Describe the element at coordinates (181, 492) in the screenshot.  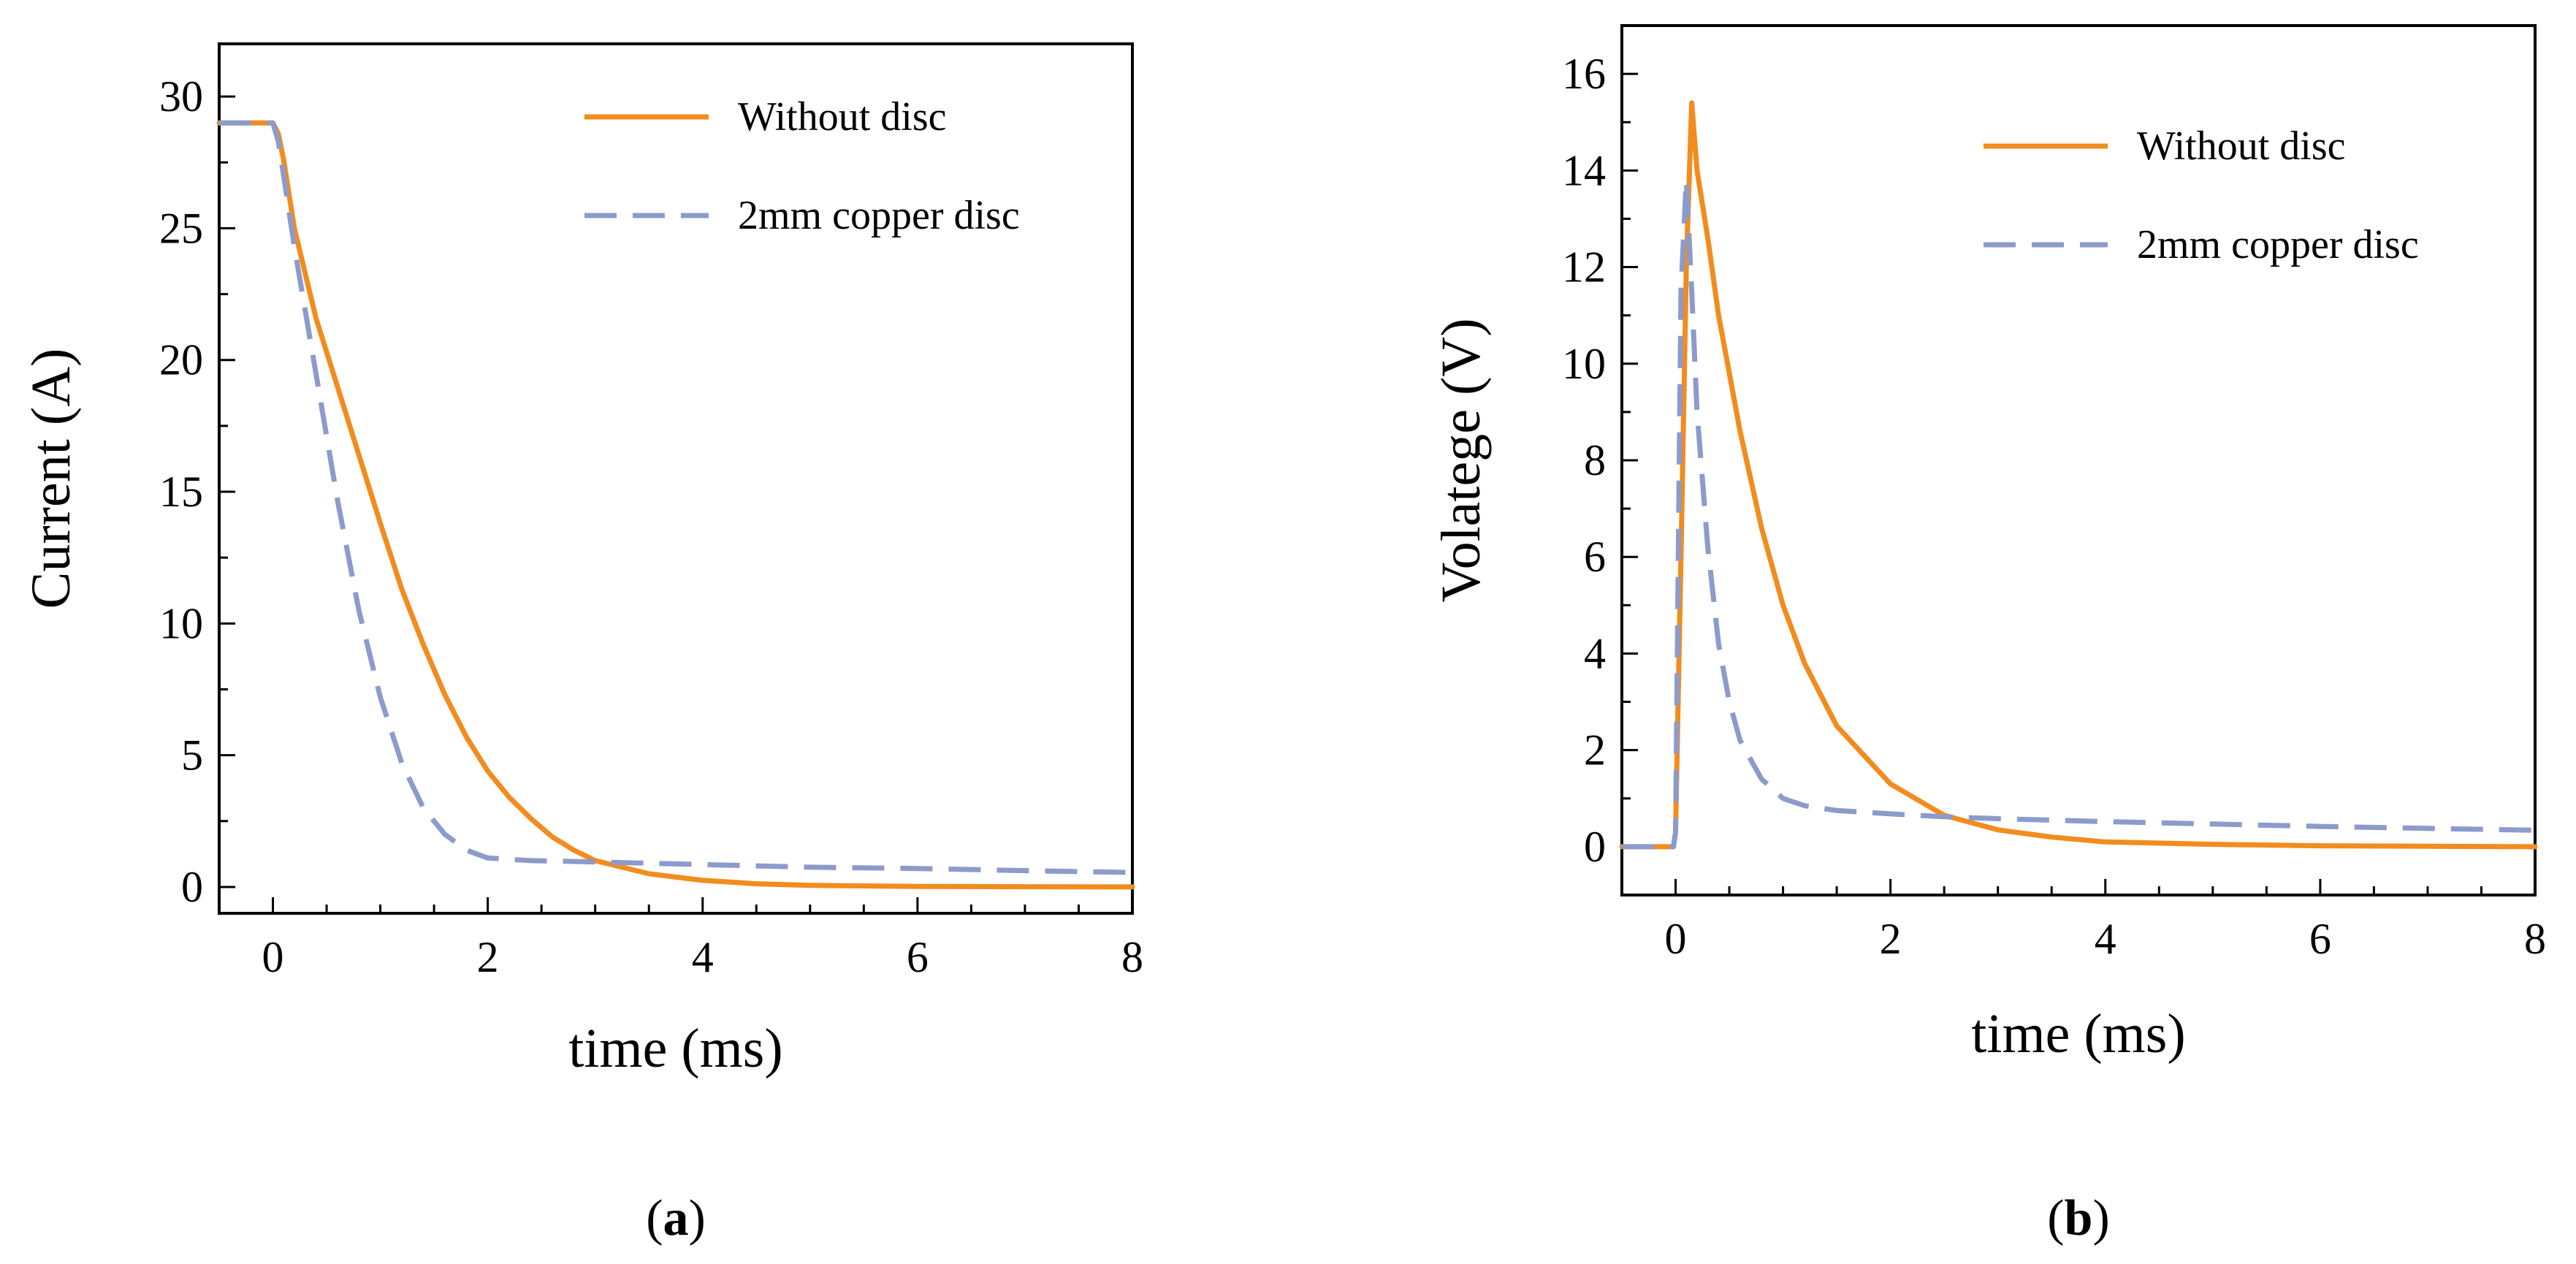
I see `y-tick-label-a: 15` at that location.